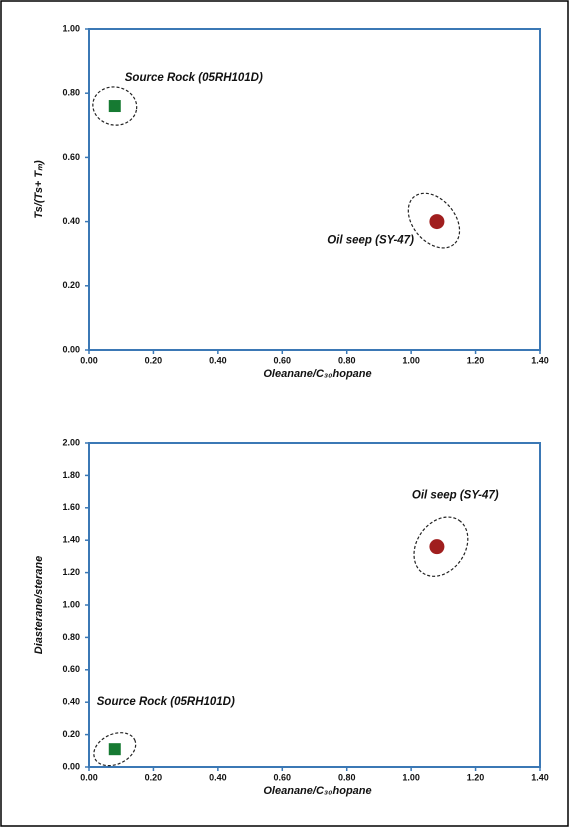  What do you see at coordinates (71, 572) in the screenshot?
I see `y-tick-label: 1.20` at bounding box center [71, 572].